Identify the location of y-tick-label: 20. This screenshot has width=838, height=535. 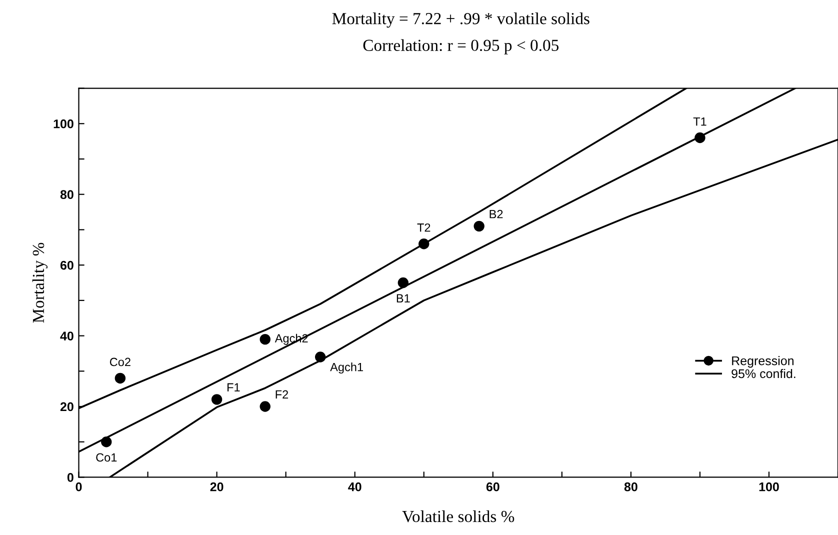
(67, 407).